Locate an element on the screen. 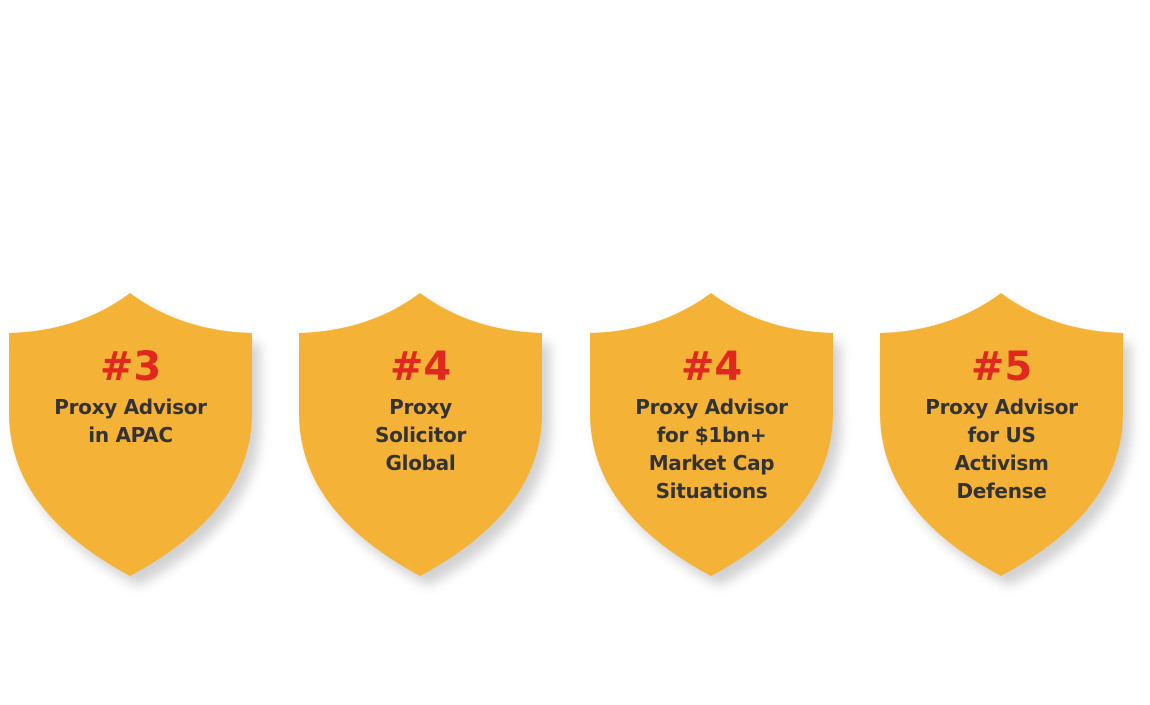  ranking-badge: #3 Proxy Advisor in APAC is located at coordinates (134, 439).